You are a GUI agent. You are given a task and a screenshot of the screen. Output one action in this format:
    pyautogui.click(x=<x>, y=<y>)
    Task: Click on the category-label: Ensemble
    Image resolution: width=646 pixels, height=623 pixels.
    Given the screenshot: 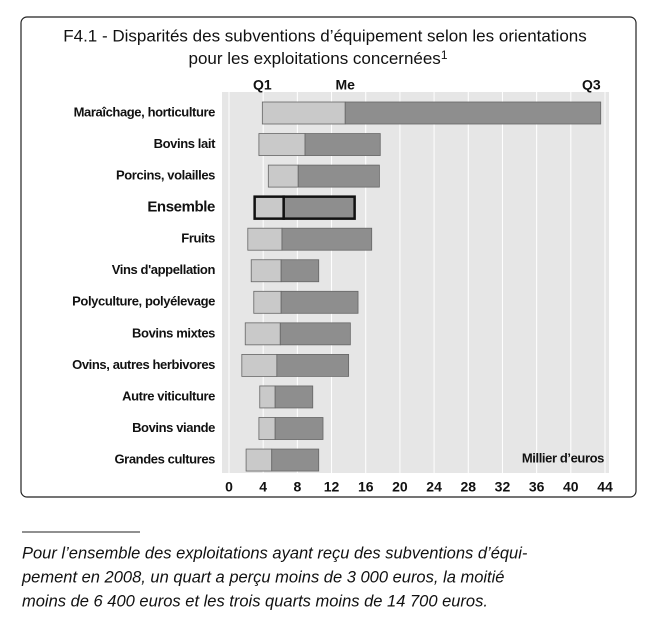 What is the action you would take?
    pyautogui.click(x=181, y=207)
    